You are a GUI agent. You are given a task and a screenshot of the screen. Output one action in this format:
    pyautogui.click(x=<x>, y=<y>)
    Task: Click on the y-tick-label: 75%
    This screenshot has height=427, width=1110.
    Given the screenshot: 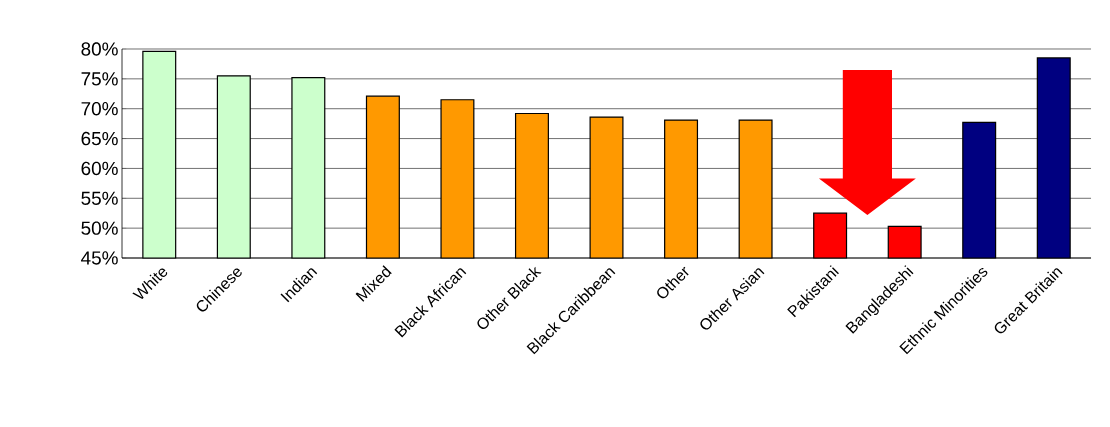 What is the action you would take?
    pyautogui.click(x=99, y=79)
    